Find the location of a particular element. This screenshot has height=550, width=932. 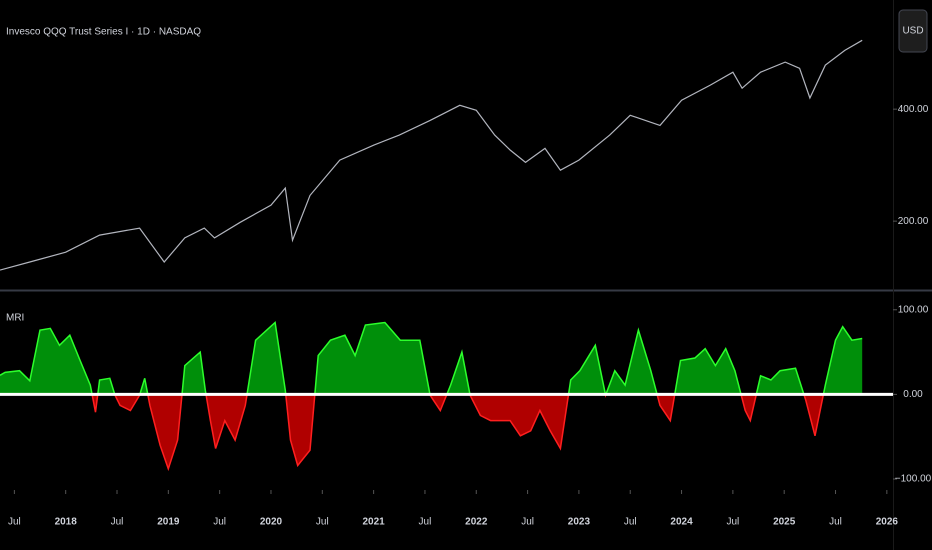

x-tick-label: 2020 is located at coordinates (271, 522).